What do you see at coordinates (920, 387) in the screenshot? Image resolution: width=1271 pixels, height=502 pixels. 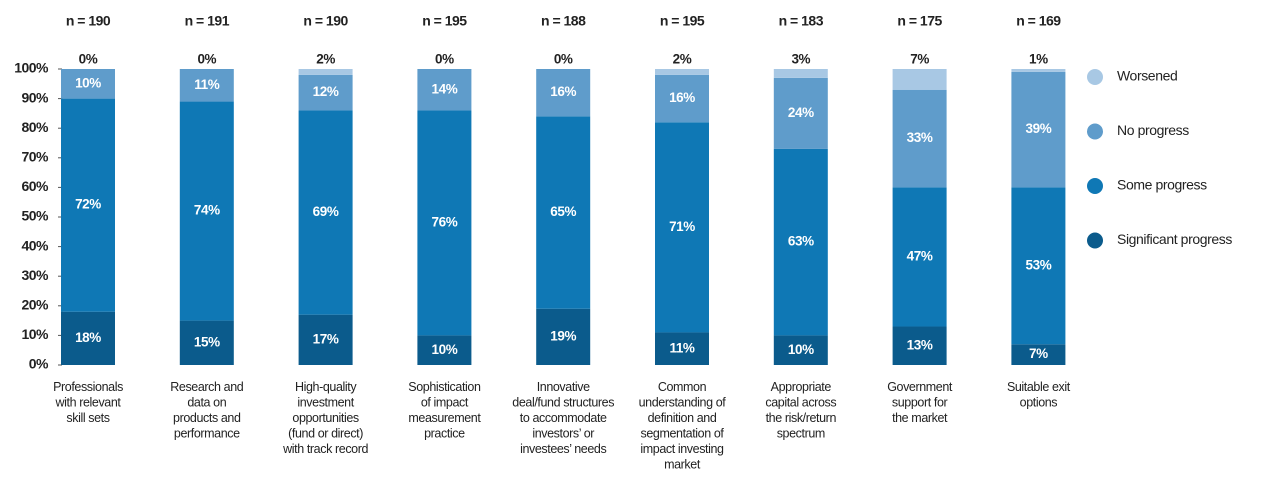 I see `x-tick-label-line: Government` at bounding box center [920, 387].